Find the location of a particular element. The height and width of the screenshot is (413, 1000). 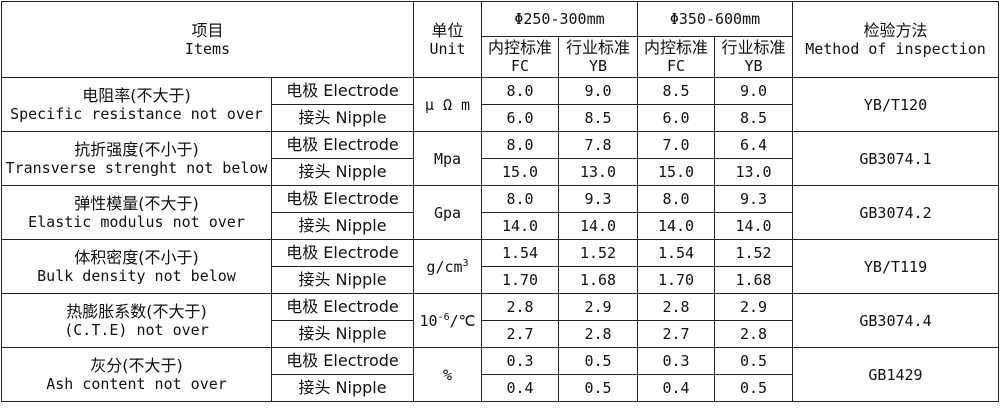

property-name: 弹性模量(不大于) Elastic modulus not over is located at coordinates (136, 212).